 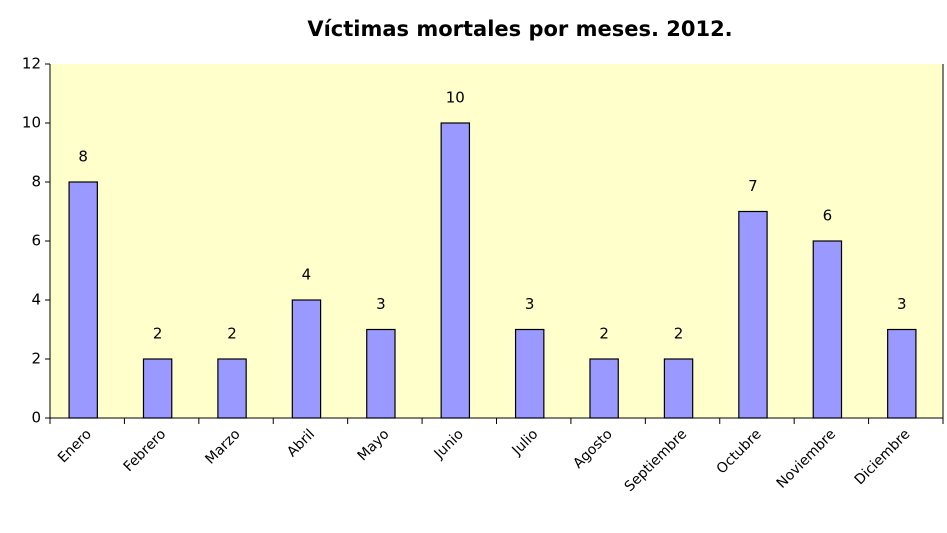 I want to click on y-tick-label: 12, so click(x=31, y=64).